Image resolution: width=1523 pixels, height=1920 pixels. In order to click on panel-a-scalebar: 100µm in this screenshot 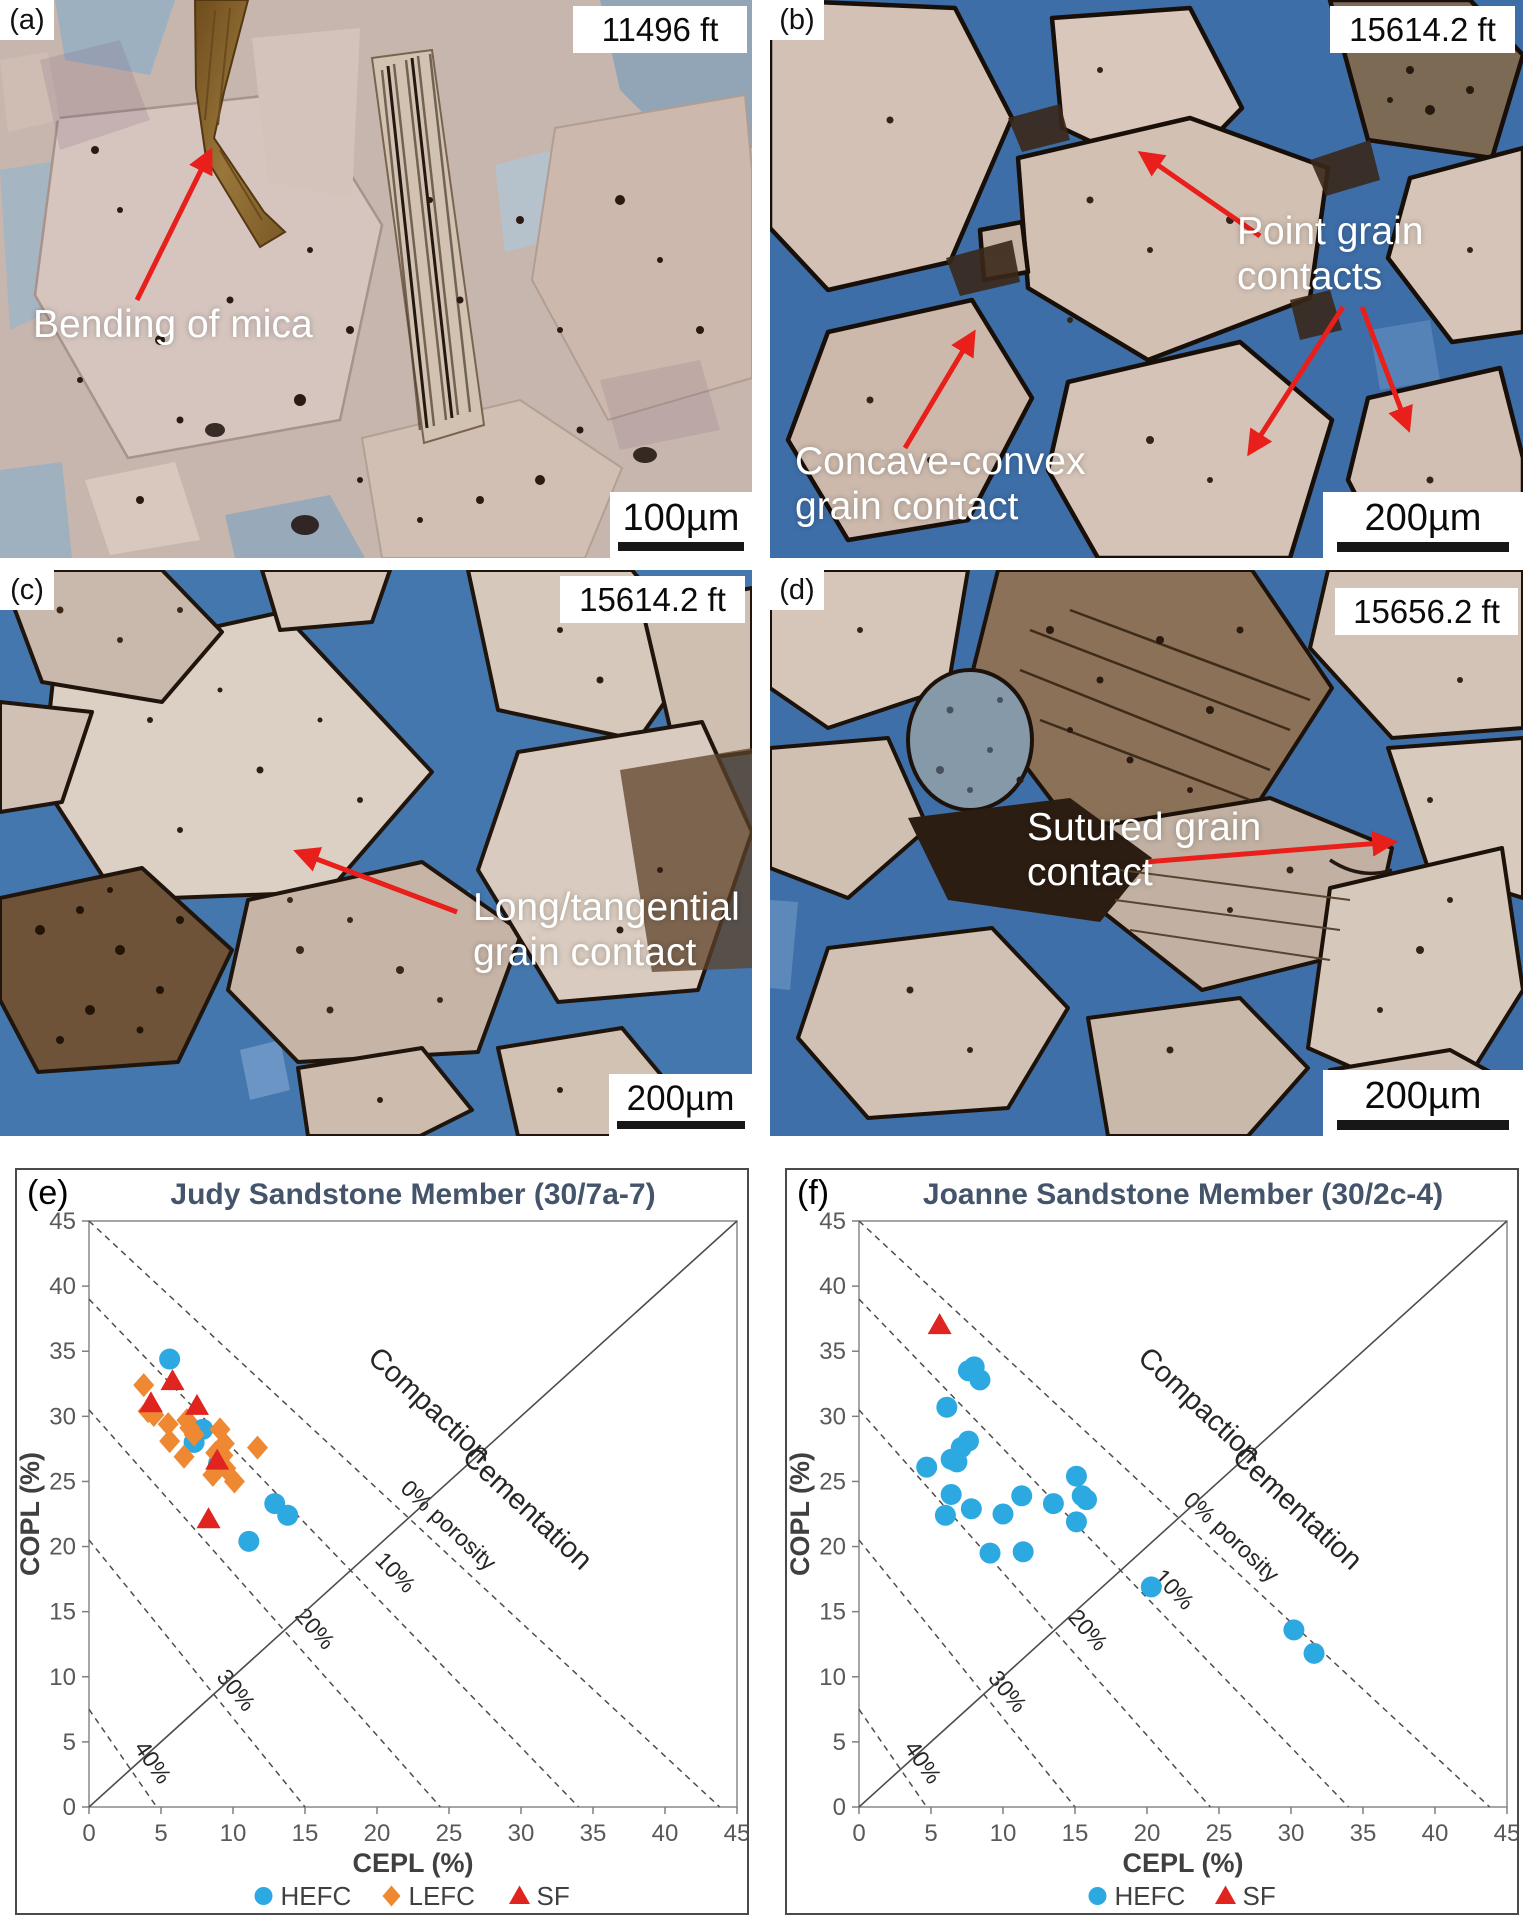, I will do `click(681, 525)`.